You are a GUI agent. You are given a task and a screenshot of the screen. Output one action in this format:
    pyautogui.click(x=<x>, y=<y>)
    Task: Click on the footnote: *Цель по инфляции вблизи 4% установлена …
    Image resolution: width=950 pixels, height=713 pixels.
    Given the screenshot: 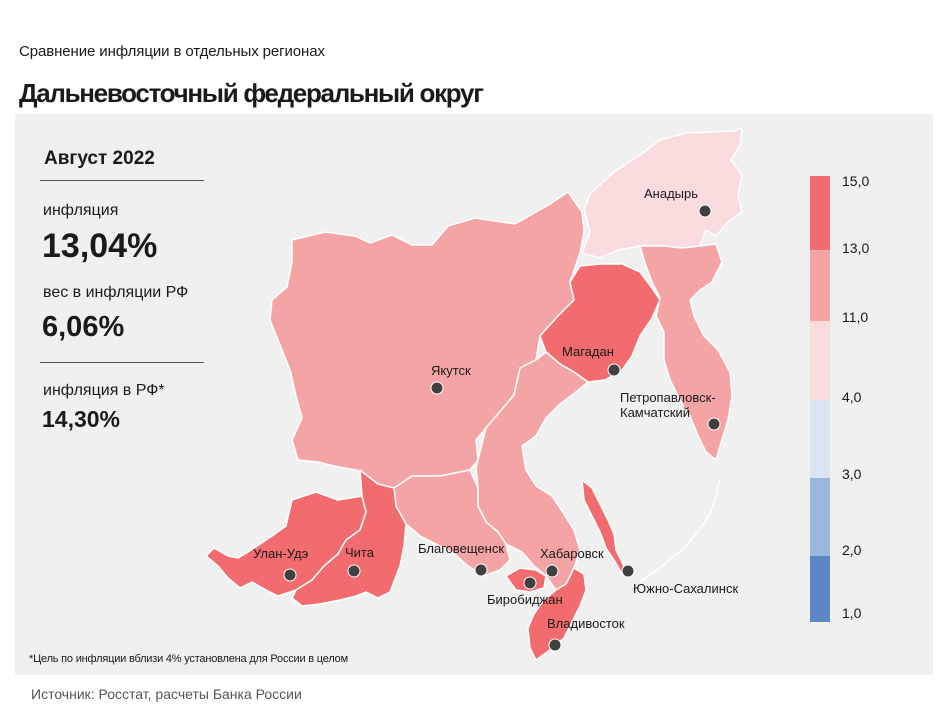 What is the action you would take?
    pyautogui.click(x=188, y=659)
    